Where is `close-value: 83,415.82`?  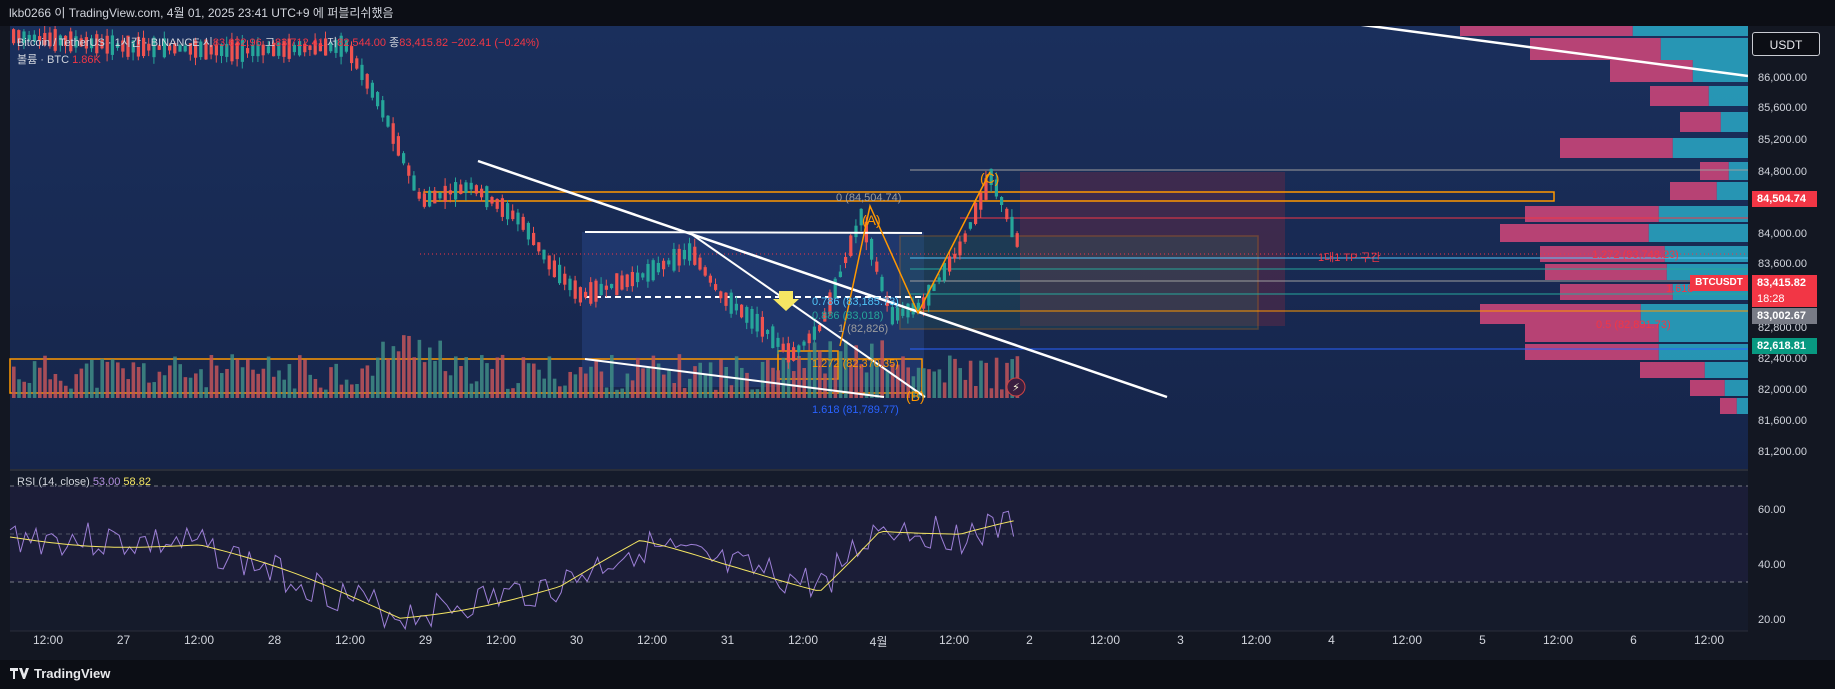
close-value: 83,415.82 is located at coordinates (424, 43).